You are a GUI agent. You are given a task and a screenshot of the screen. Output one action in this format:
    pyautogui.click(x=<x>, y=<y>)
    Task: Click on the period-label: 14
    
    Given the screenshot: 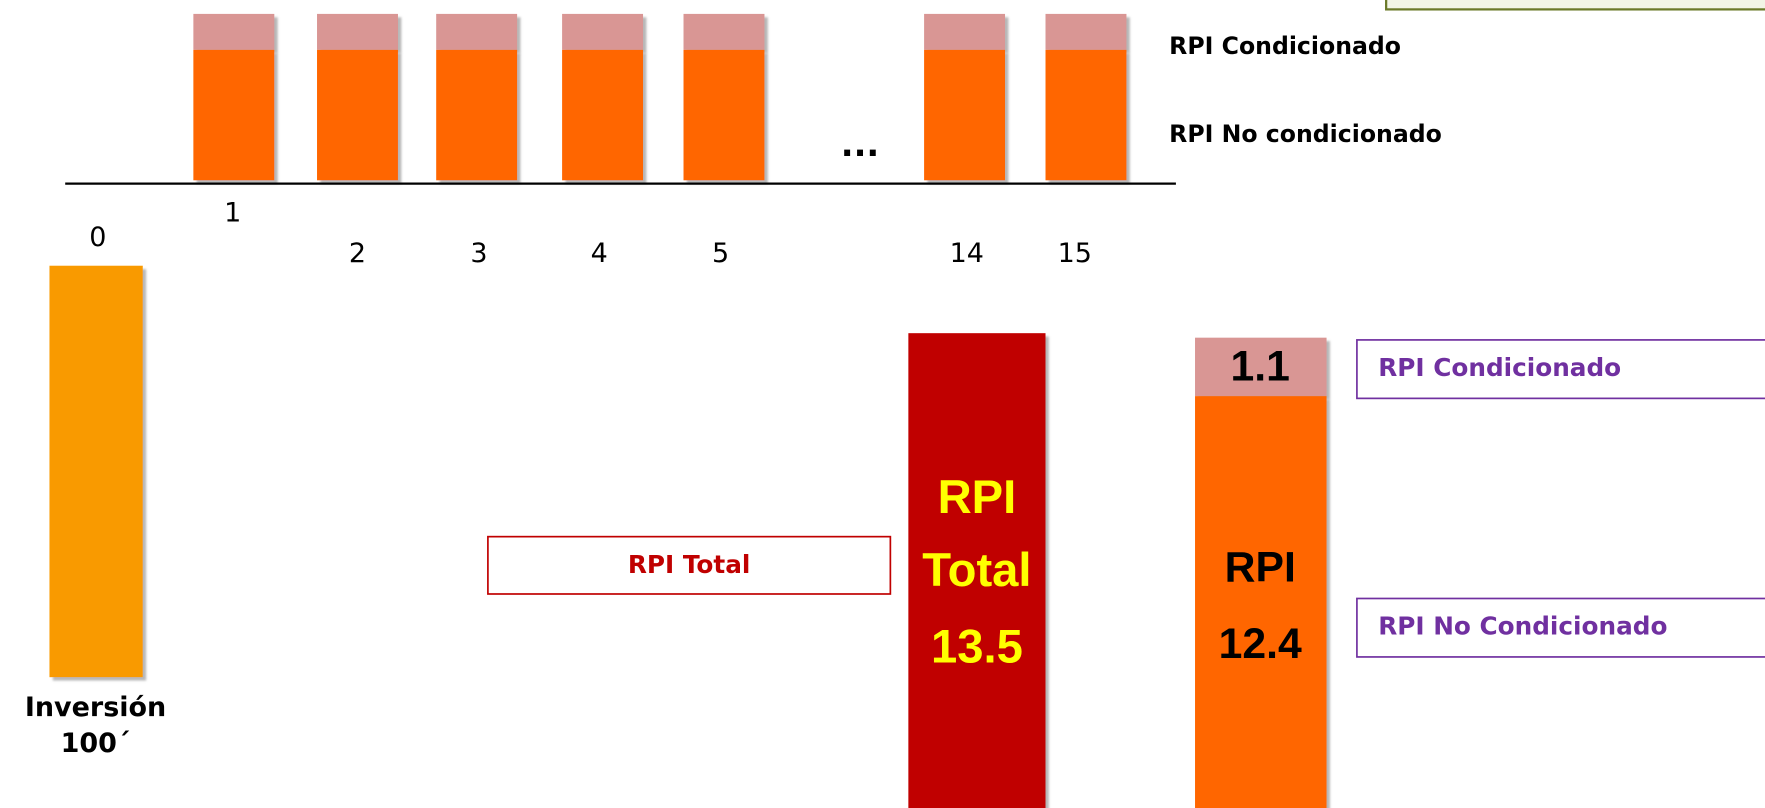 What is the action you would take?
    pyautogui.click(x=967, y=253)
    